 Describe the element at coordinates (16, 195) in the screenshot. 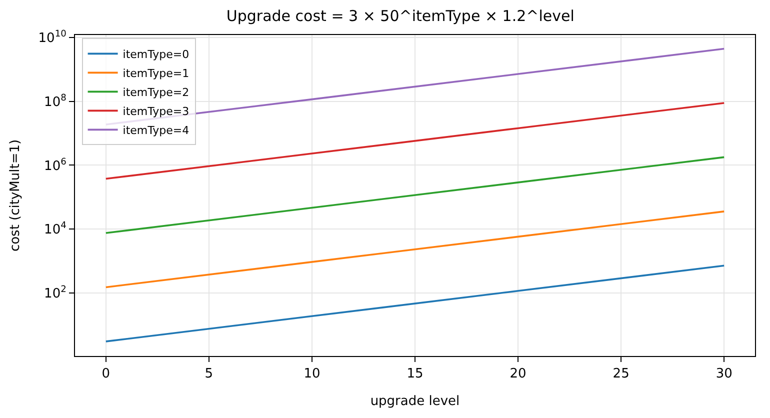

I see `y-axis-title: cost (cityMult=1)` at that location.